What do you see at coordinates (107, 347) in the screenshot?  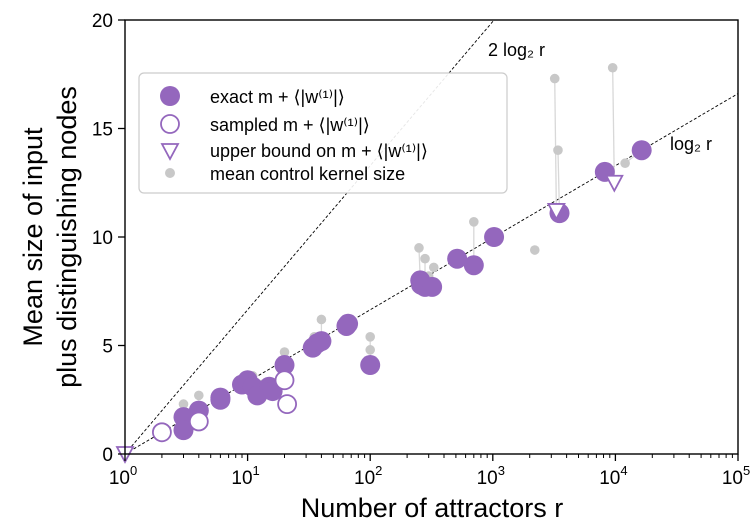 I see `y-tick-label: 5` at bounding box center [107, 347].